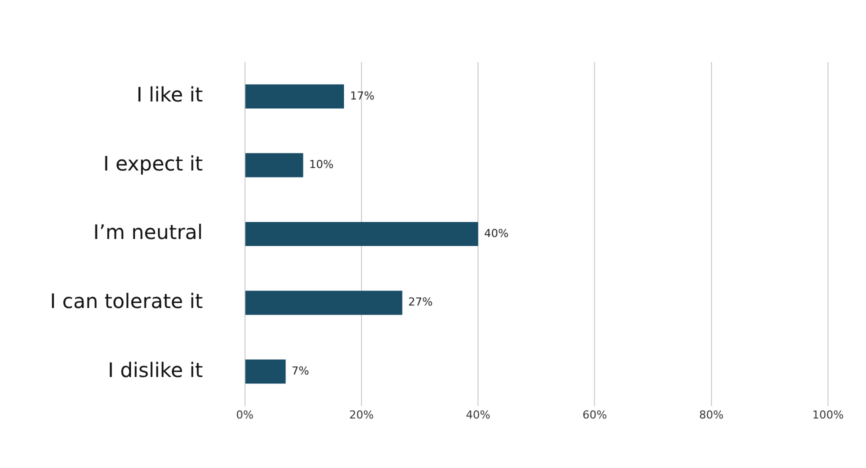 The height and width of the screenshot is (468, 866). I want to click on y-tick-label: I can tolerate it, so click(127, 301).